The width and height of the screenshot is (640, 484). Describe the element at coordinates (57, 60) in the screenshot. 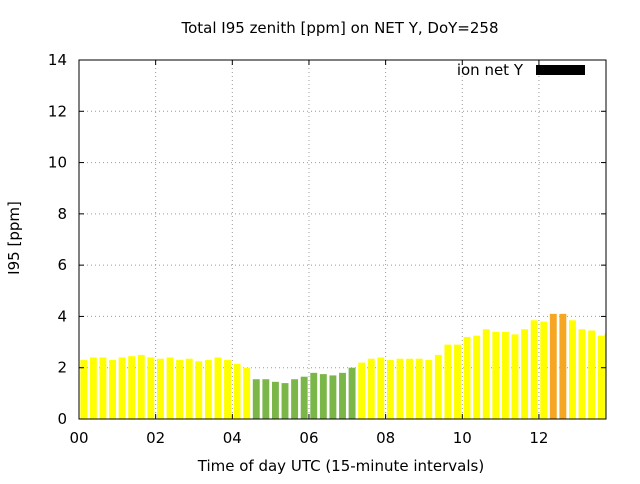

I see `y-tick-label: 14` at that location.